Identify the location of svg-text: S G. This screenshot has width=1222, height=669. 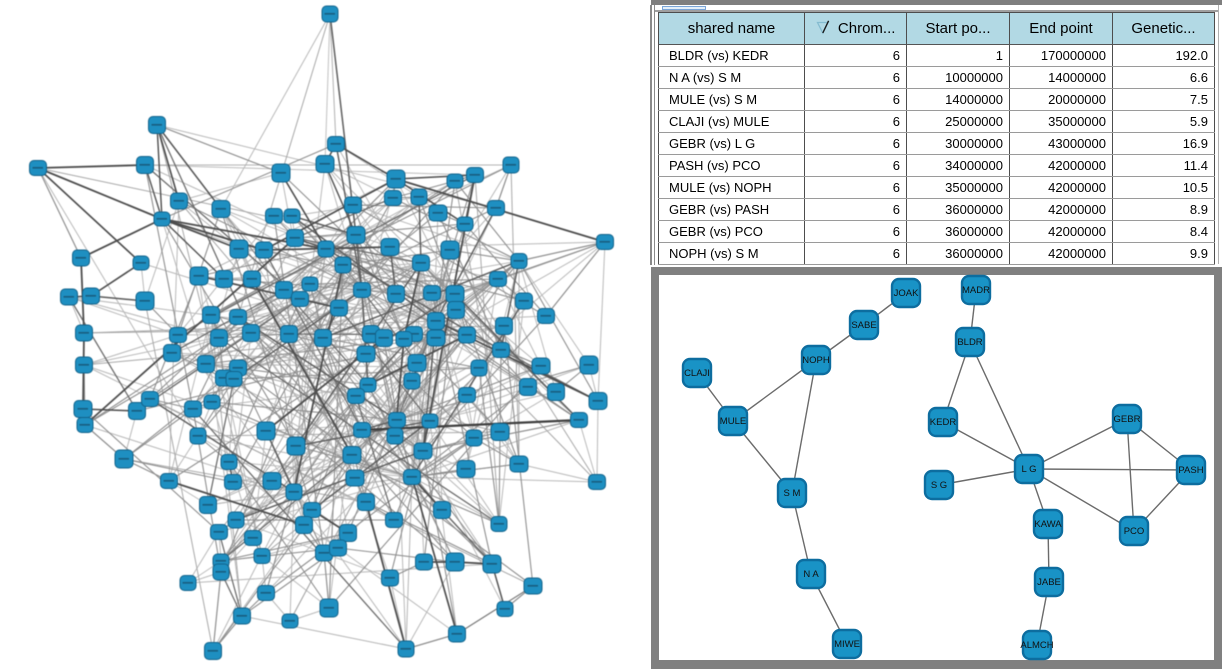
(939, 485).